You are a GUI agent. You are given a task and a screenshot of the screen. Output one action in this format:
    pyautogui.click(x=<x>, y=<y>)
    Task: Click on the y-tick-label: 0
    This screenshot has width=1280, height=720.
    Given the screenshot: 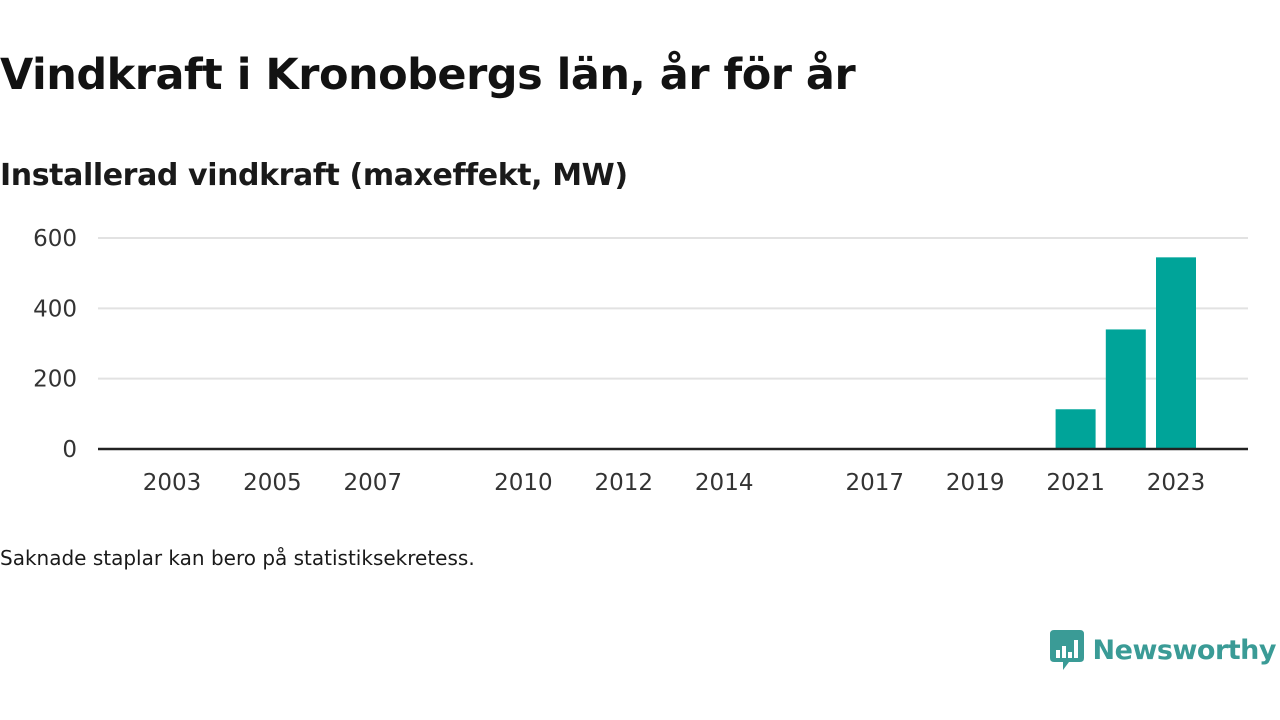 What is the action you would take?
    pyautogui.click(x=69, y=450)
    